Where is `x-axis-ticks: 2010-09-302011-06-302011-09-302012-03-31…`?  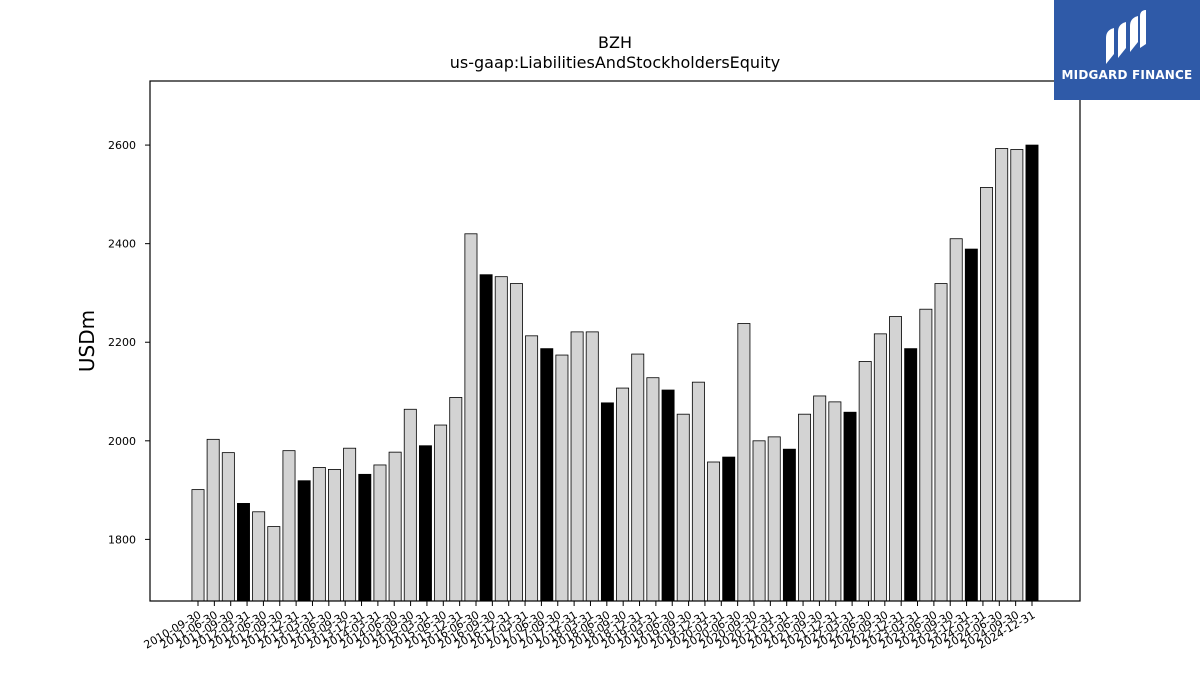 x-axis-ticks: 2010-09-302011-06-302011-09-302012-03-31… is located at coordinates (590, 626).